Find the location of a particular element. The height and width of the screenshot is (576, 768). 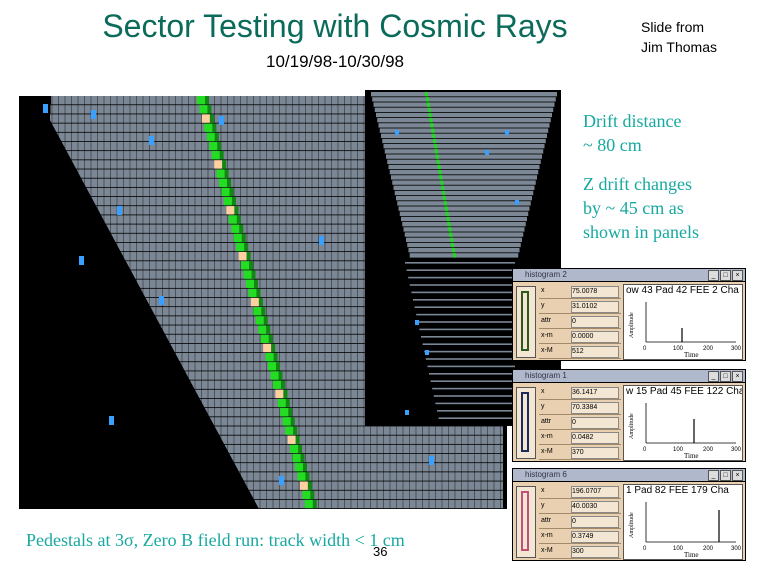

field-label: x is located at coordinates (543, 391).